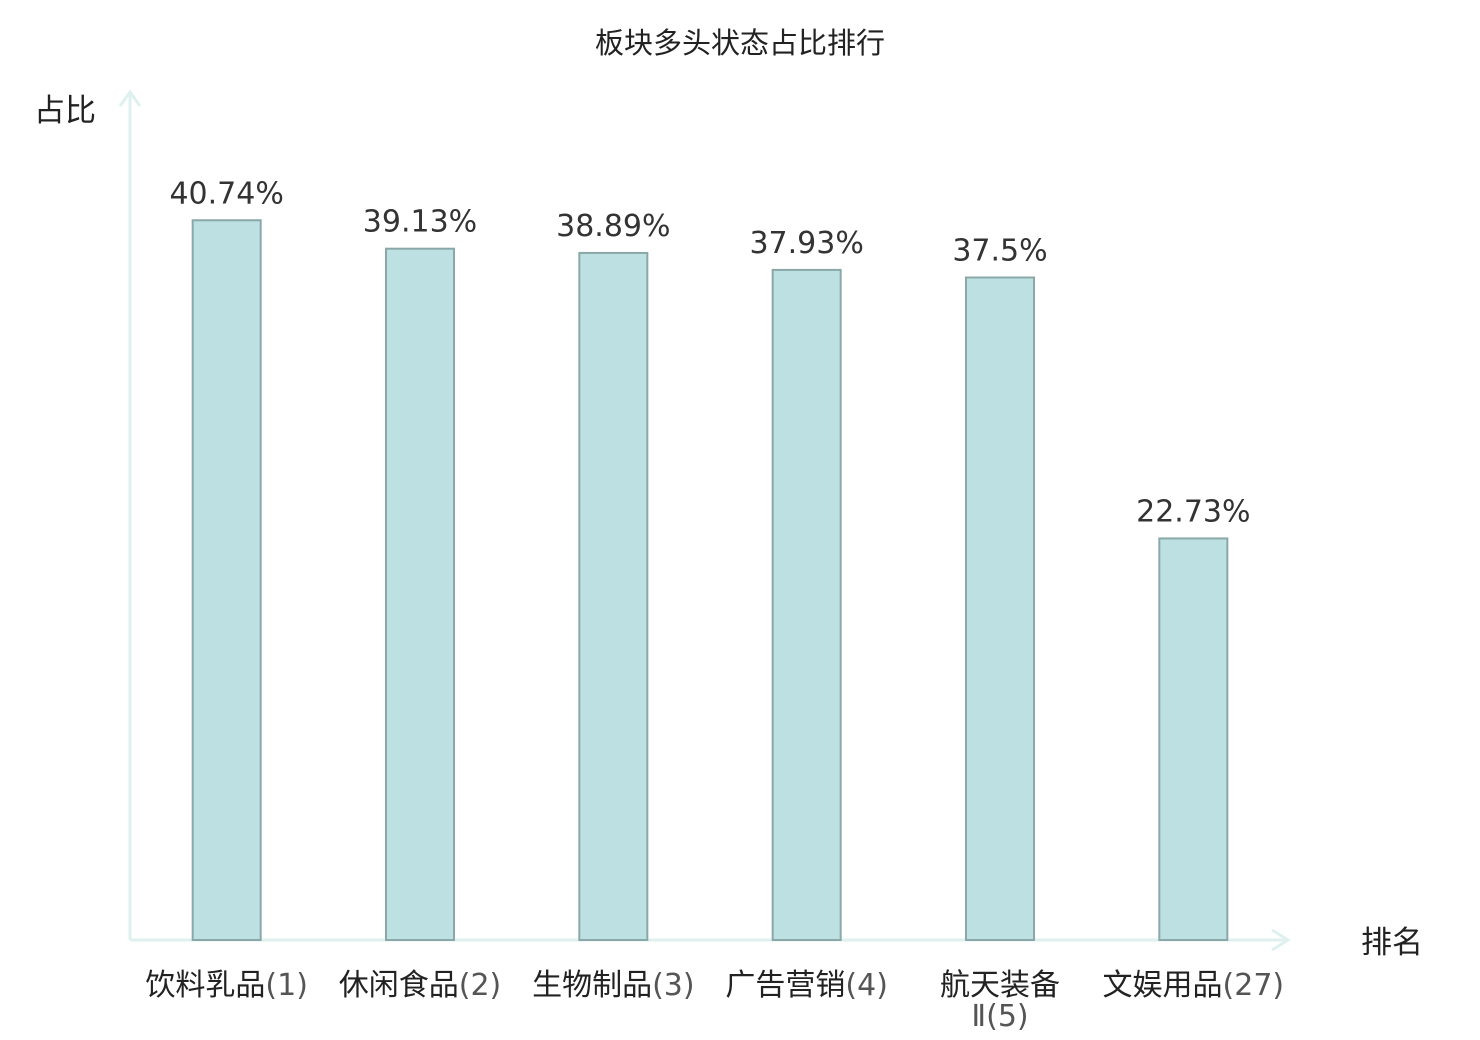 The height and width of the screenshot is (1040, 1480). I want to click on tick-label-5-line2: Ⅱ(5), so click(999, 1016).